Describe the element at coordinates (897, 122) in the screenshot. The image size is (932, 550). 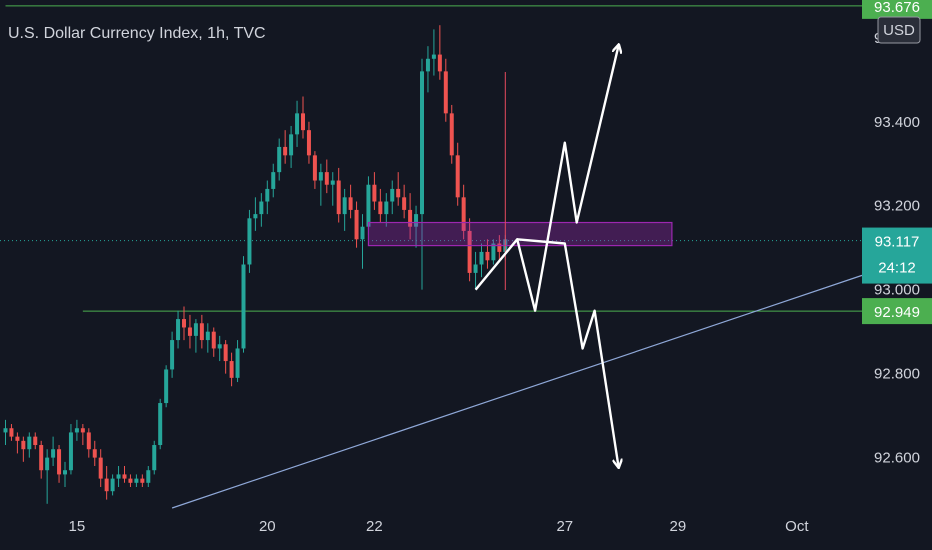
I see `price-tick-label: 93.400` at that location.